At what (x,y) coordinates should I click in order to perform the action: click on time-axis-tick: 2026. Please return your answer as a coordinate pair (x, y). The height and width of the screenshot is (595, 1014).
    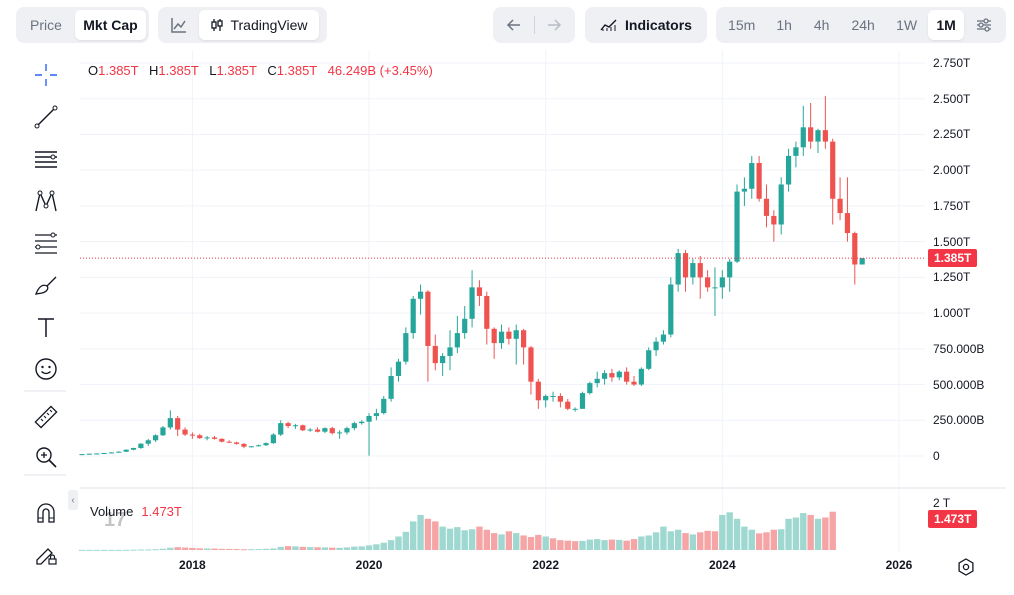
    Looking at the image, I should click on (899, 565).